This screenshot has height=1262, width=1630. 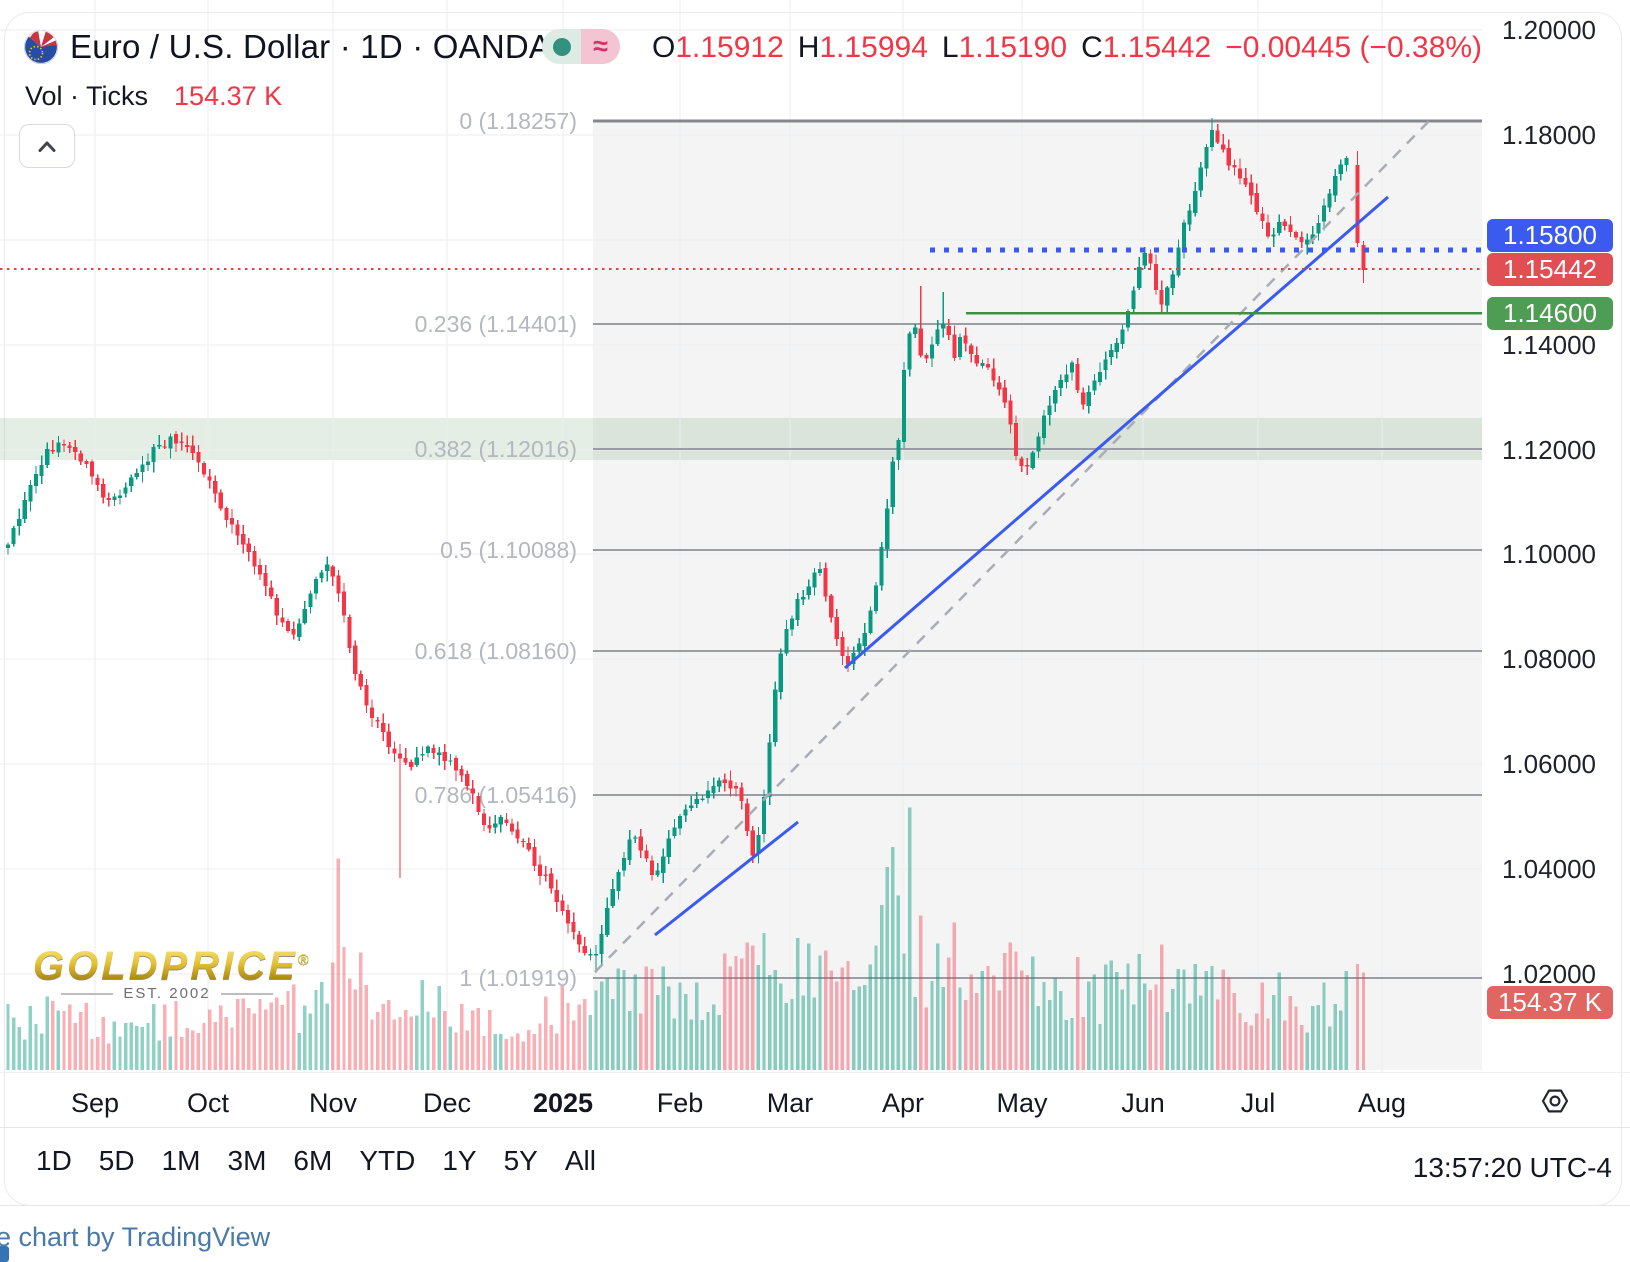 What do you see at coordinates (600, 46) in the screenshot?
I see `approx-toggle: ≈` at bounding box center [600, 46].